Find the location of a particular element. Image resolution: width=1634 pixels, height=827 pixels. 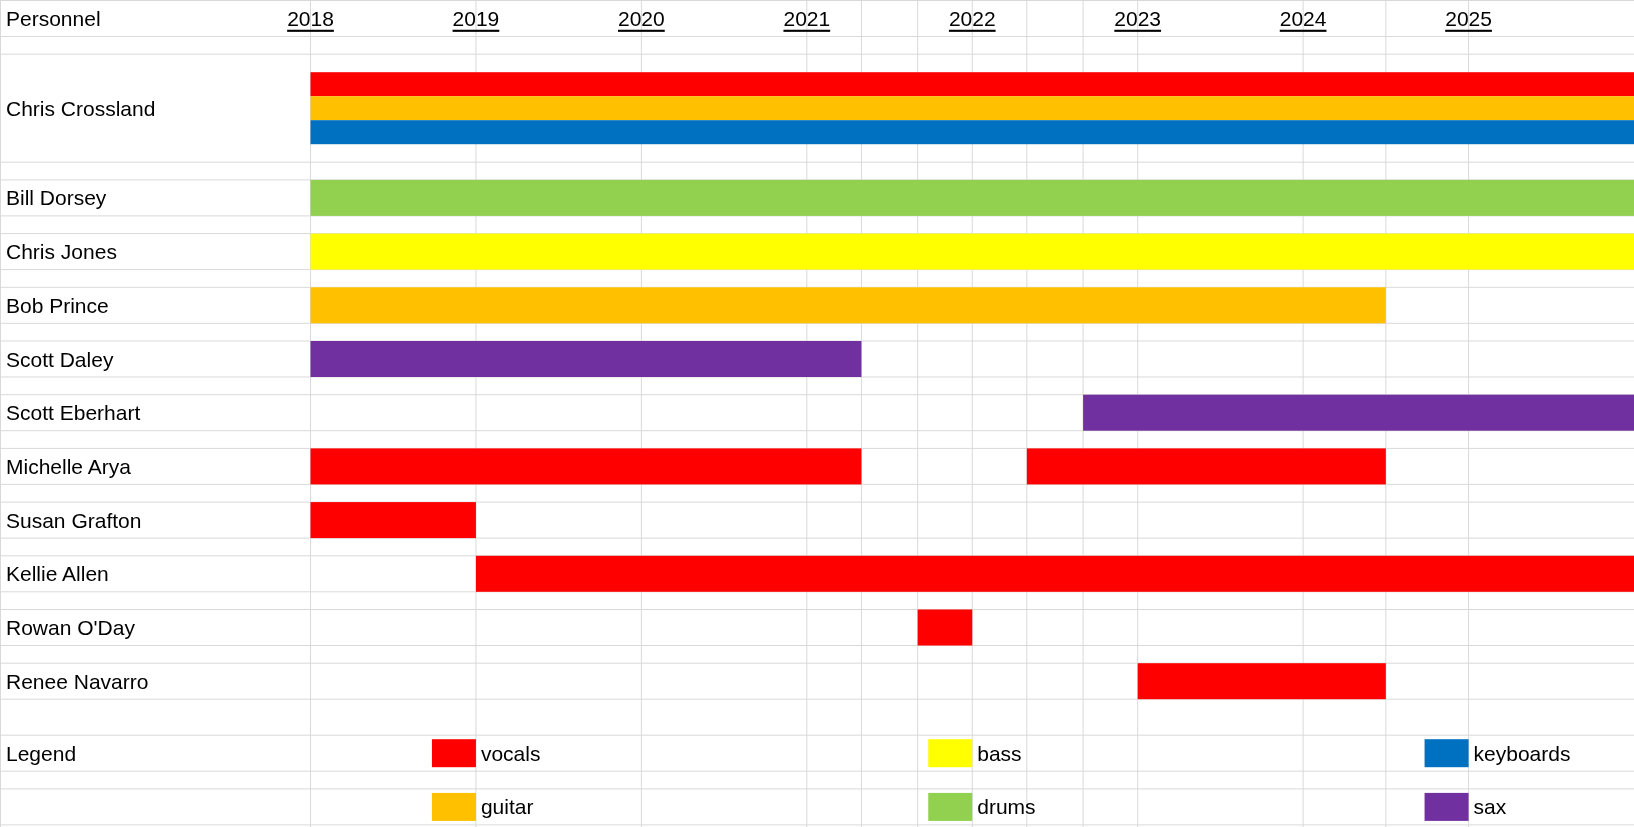

legend-label: drums is located at coordinates (1006, 807).